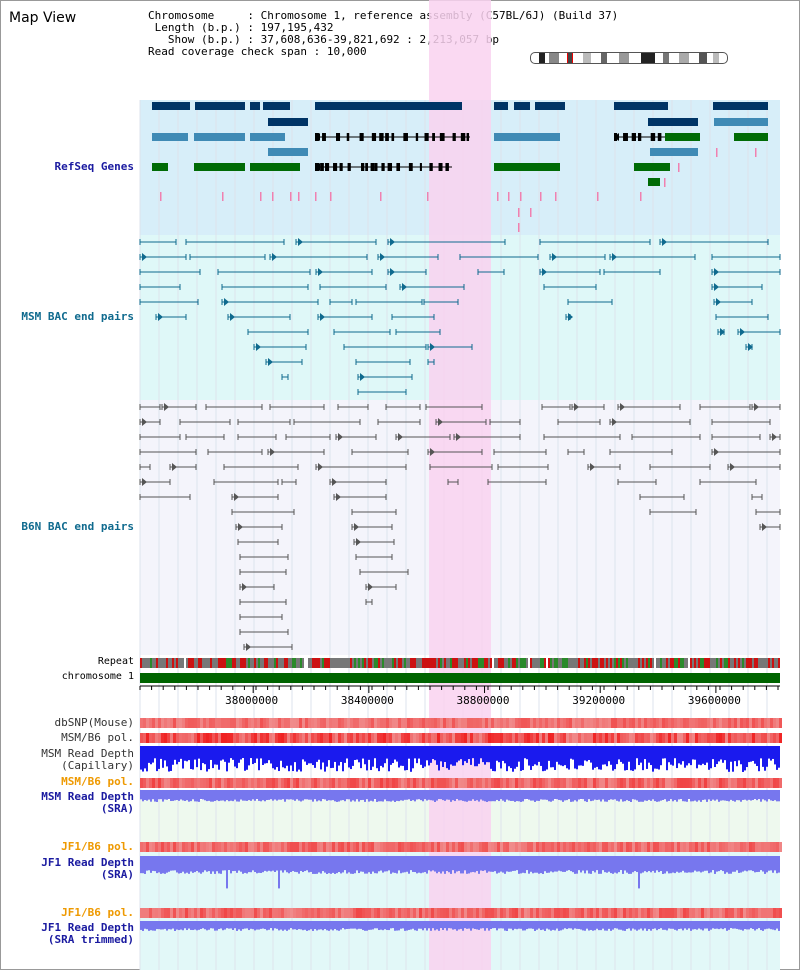 The height and width of the screenshot is (970, 800). I want to click on dbsnp-label: dbSNP(Mouse), so click(94, 722).